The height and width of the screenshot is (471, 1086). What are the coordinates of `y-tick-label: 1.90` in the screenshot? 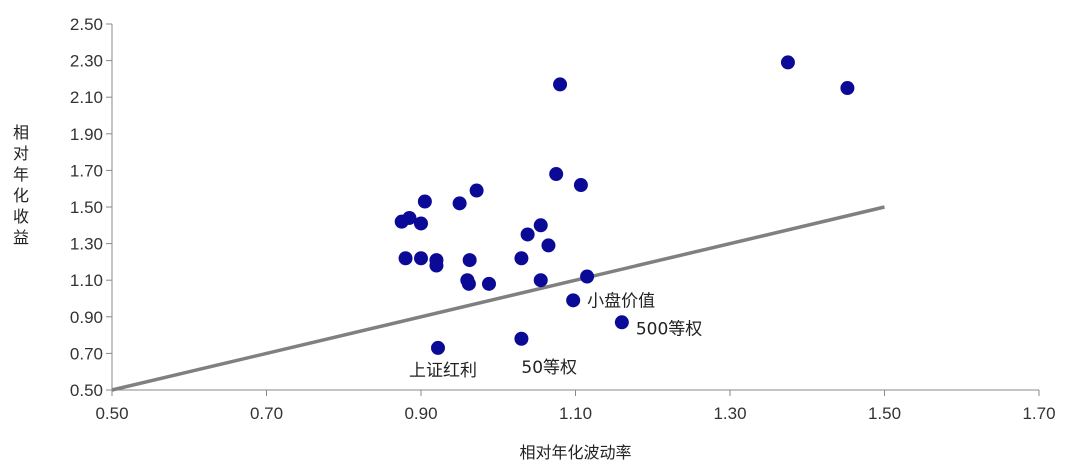 It's located at (86, 134).